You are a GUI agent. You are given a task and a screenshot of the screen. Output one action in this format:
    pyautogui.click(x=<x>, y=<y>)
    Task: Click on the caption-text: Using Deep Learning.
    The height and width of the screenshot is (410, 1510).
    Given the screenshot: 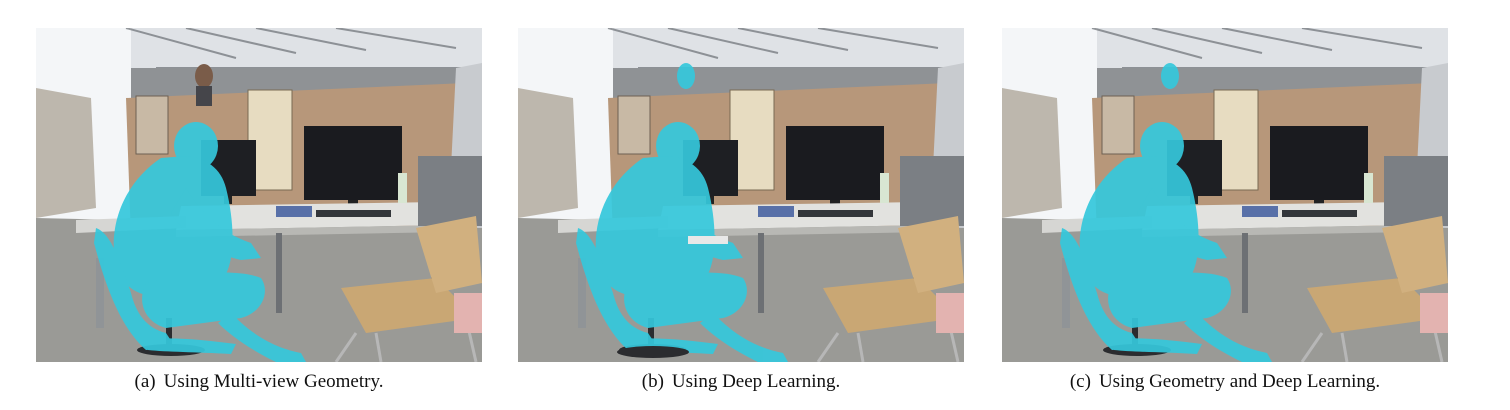 What is the action you would take?
    pyautogui.click(x=756, y=381)
    